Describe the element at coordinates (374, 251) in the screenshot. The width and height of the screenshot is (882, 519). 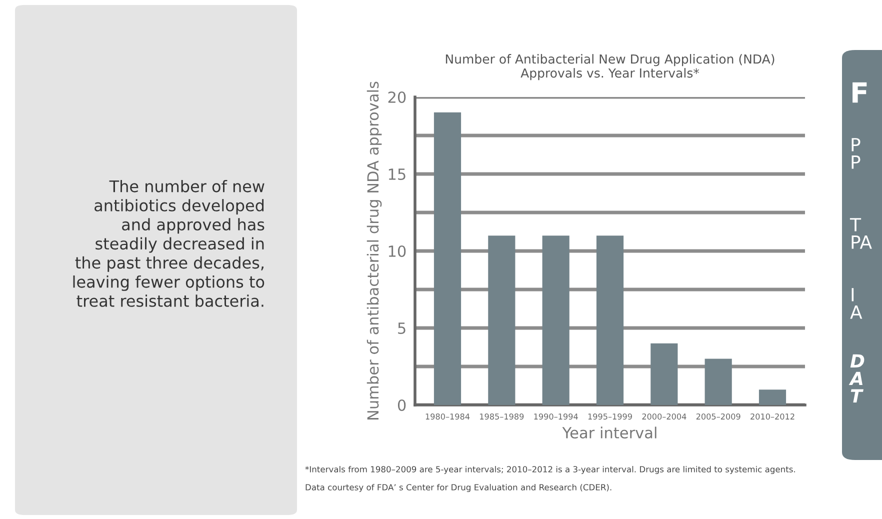
I see `y-axis-title: Number of antibacterial drug NDA approvals` at that location.